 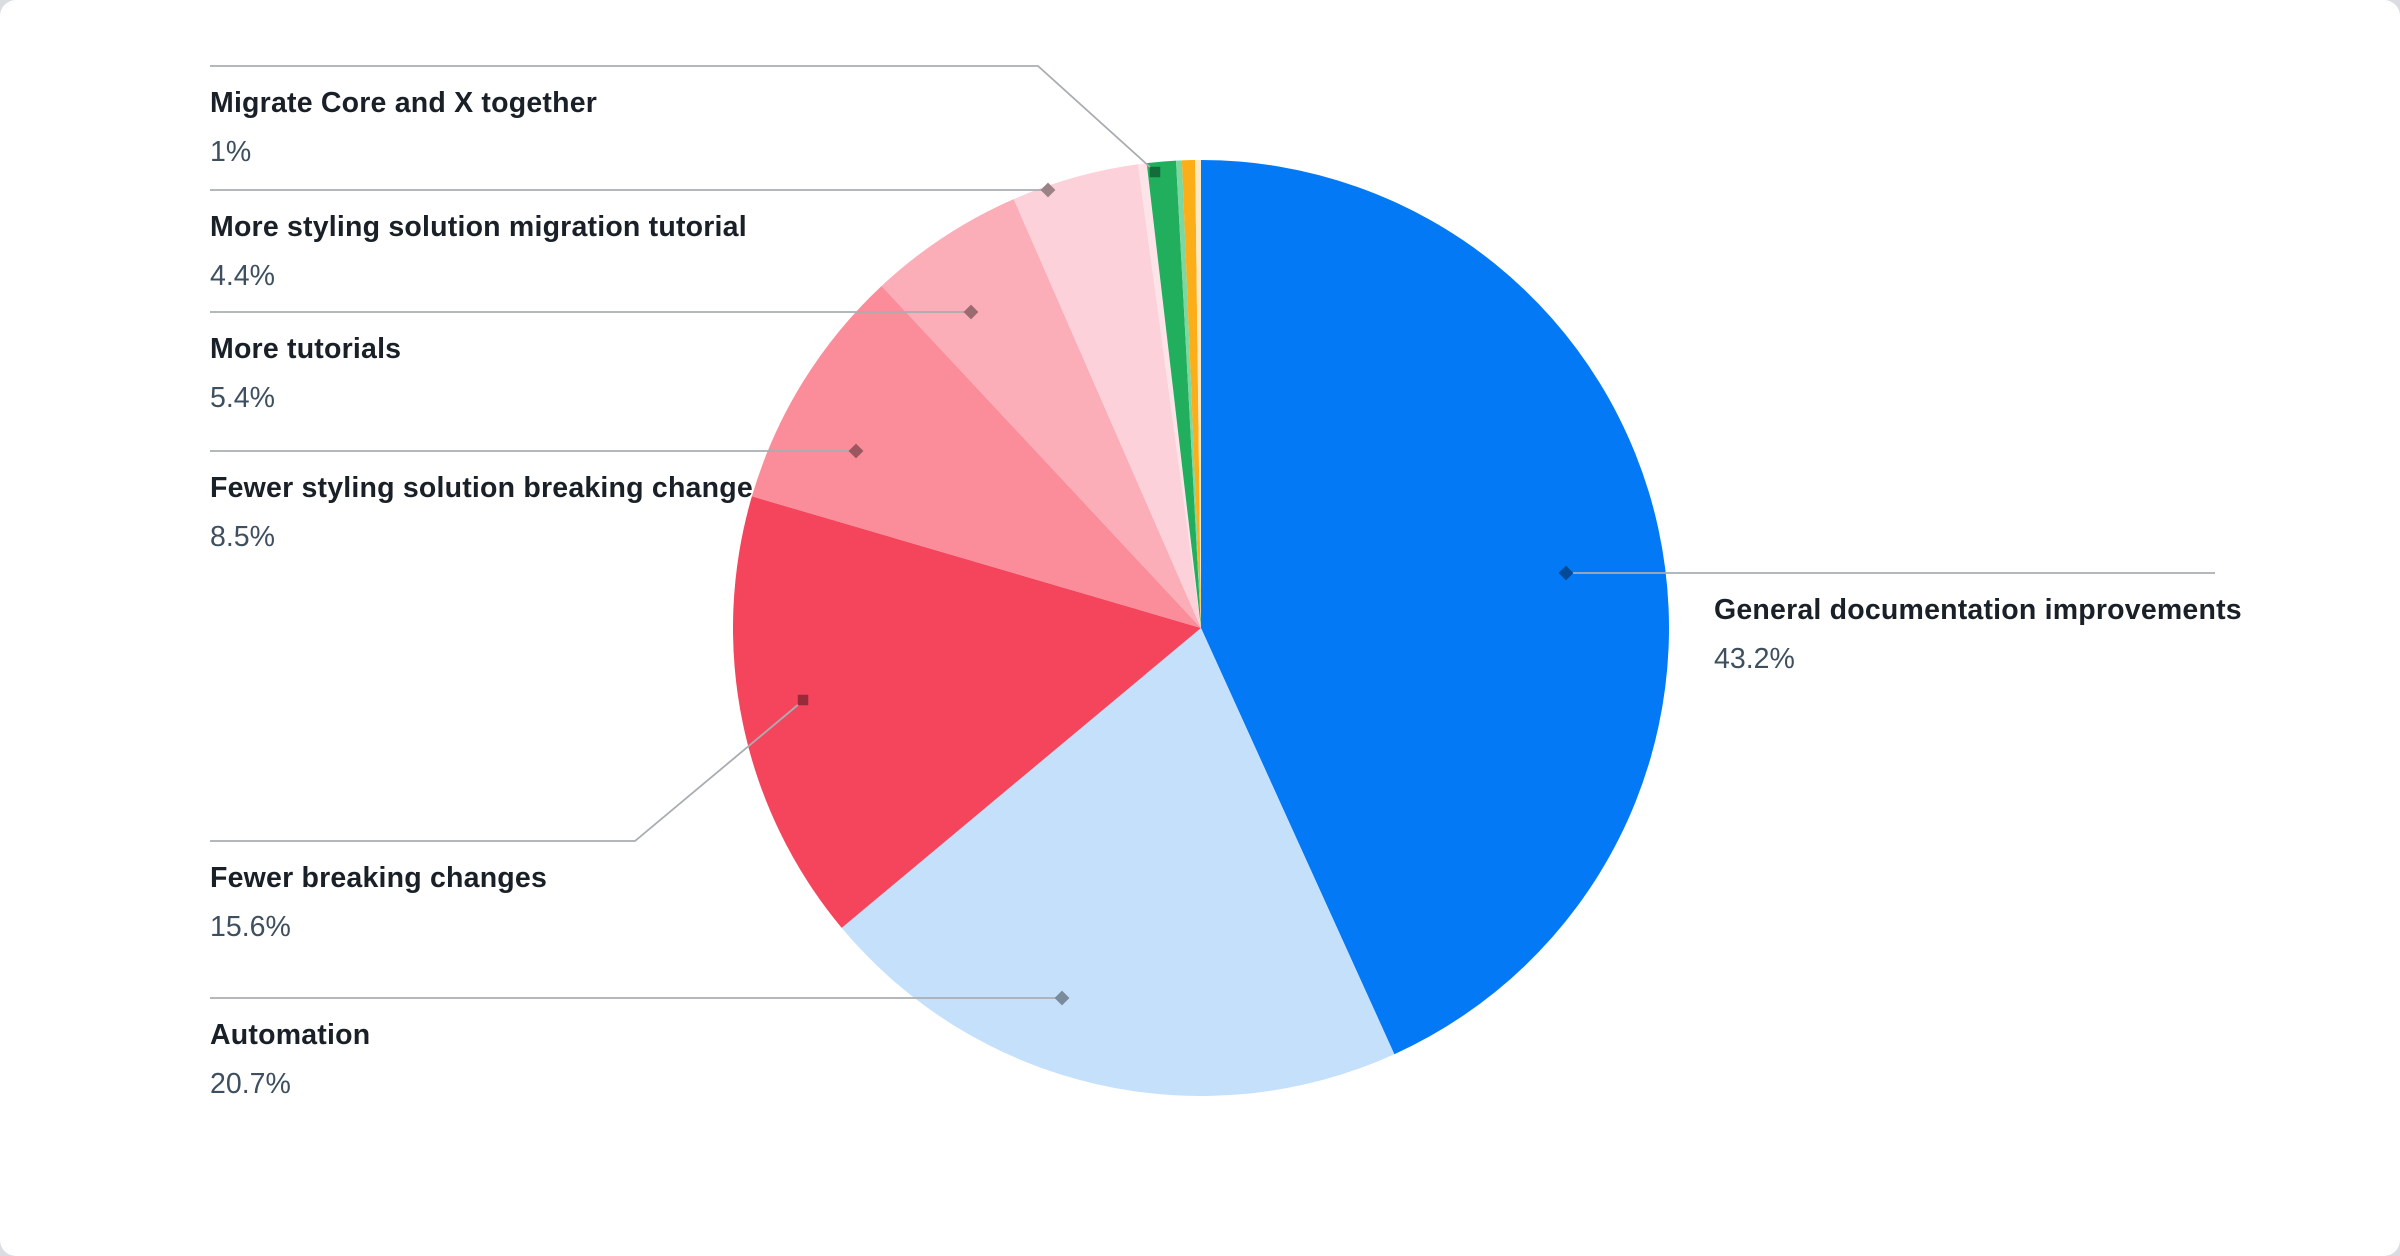 I want to click on callout-value: 43.2%, so click(x=1754, y=659).